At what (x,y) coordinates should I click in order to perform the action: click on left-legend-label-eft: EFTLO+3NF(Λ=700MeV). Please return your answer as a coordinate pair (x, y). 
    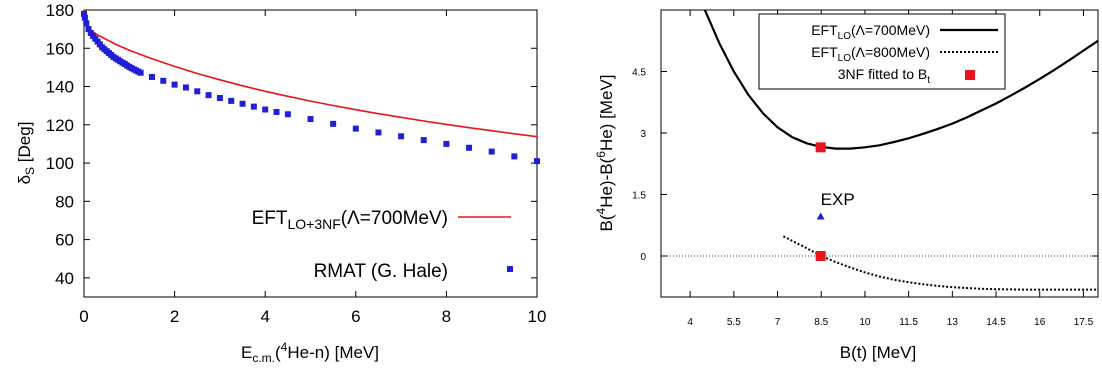
    Looking at the image, I should click on (350, 220).